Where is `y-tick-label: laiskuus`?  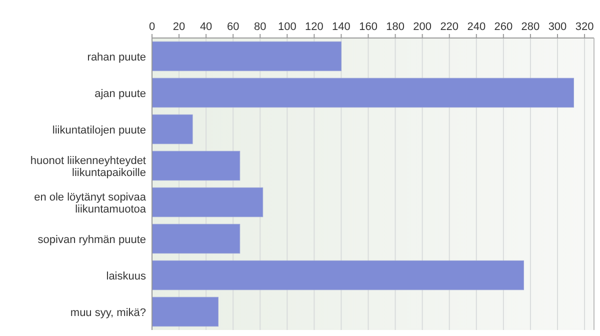
y-tick-label: laiskuus is located at coordinates (126, 276).